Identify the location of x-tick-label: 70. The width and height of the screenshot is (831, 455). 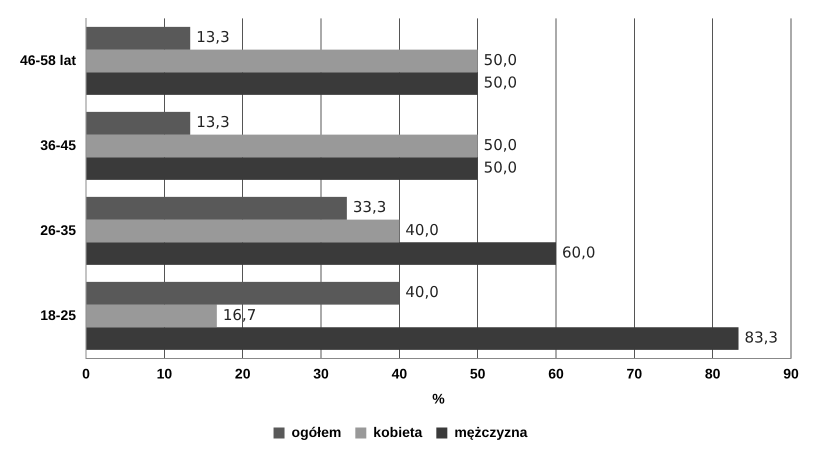
(634, 374).